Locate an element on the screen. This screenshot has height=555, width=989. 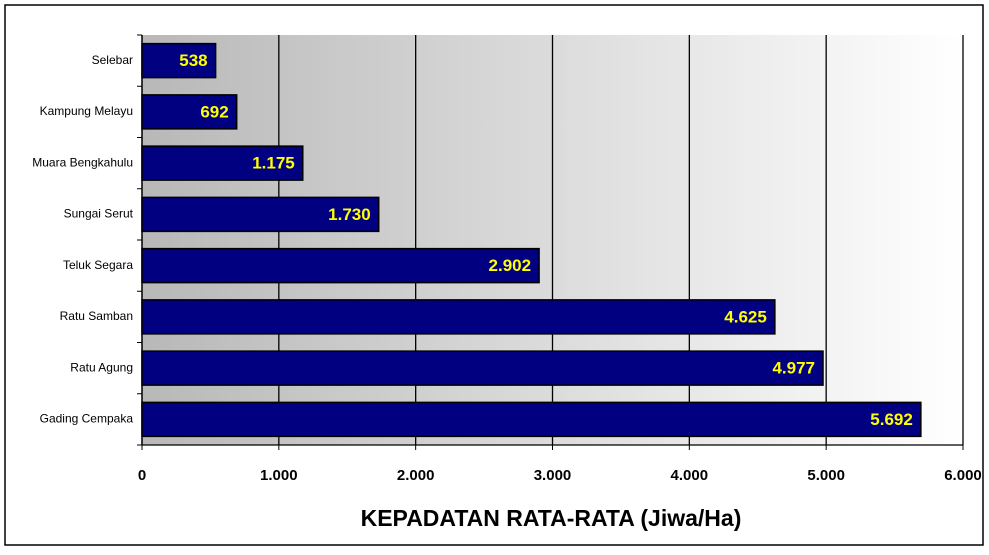
x-tick-label: 2.000 is located at coordinates (416, 475).